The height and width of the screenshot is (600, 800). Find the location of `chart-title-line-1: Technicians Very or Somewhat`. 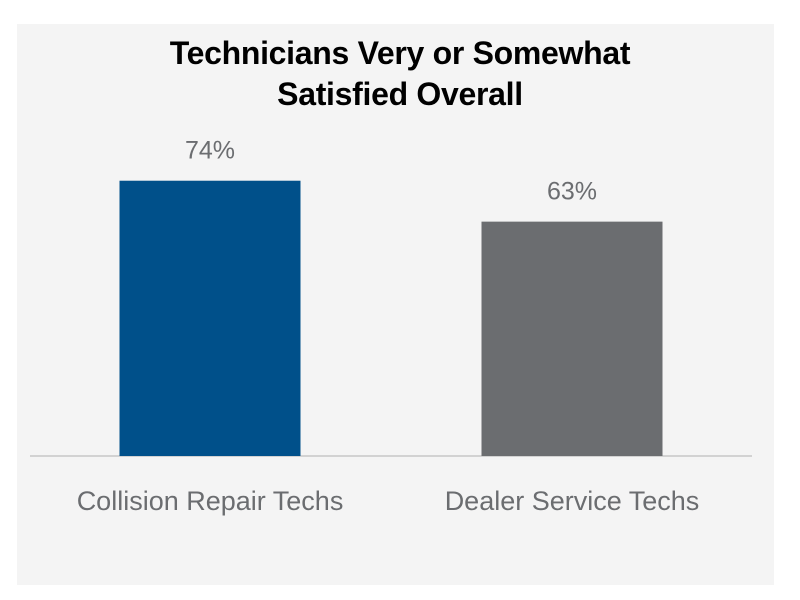

chart-title-line-1: Technicians Very or Somewhat is located at coordinates (400, 53).